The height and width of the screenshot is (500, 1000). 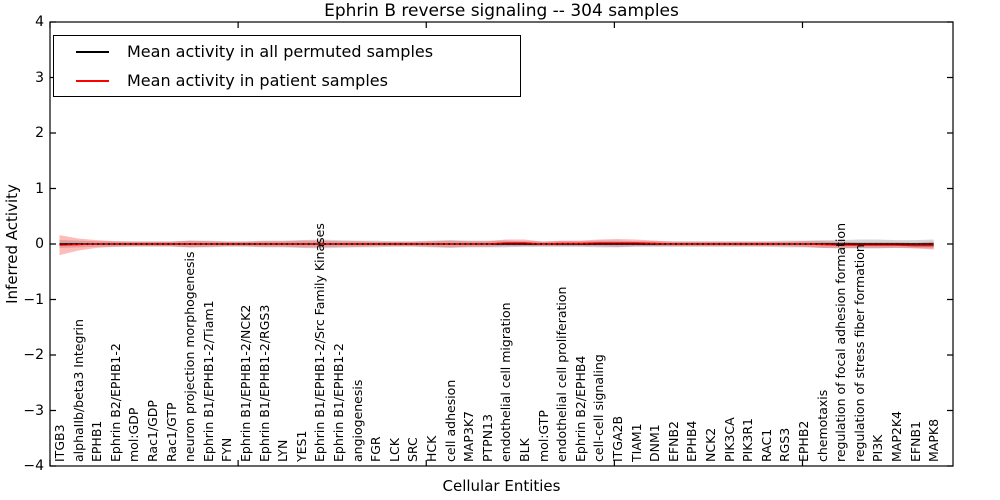 I want to click on x-entity-label: TIAM1, so click(x=636, y=442).